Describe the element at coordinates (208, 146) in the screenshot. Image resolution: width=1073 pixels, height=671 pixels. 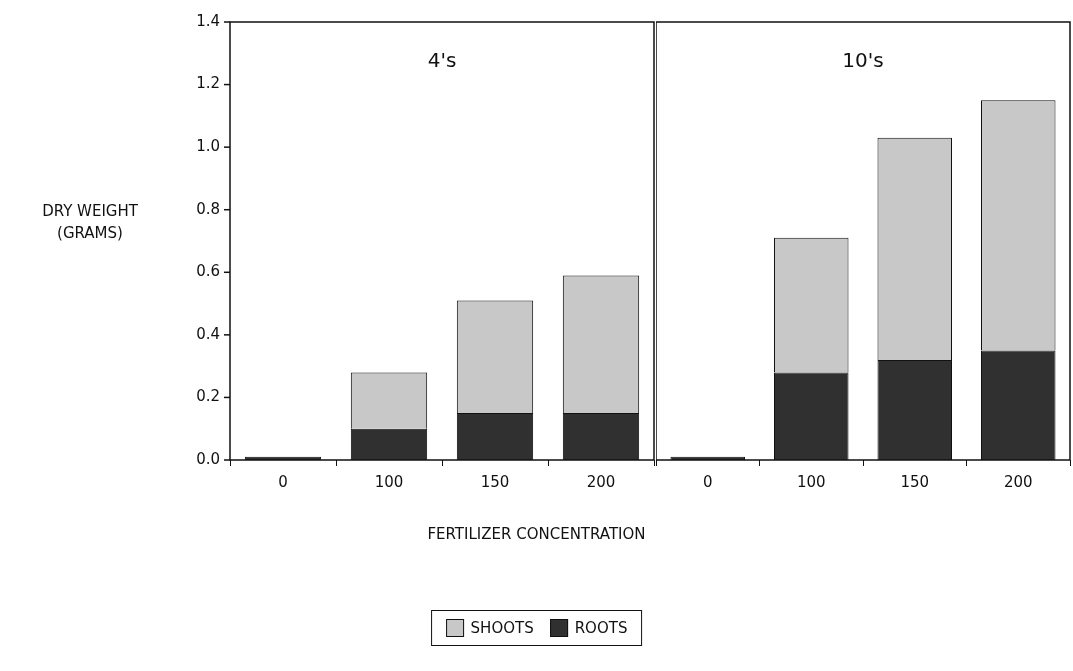
I see `y-tick-label: 1.0` at that location.